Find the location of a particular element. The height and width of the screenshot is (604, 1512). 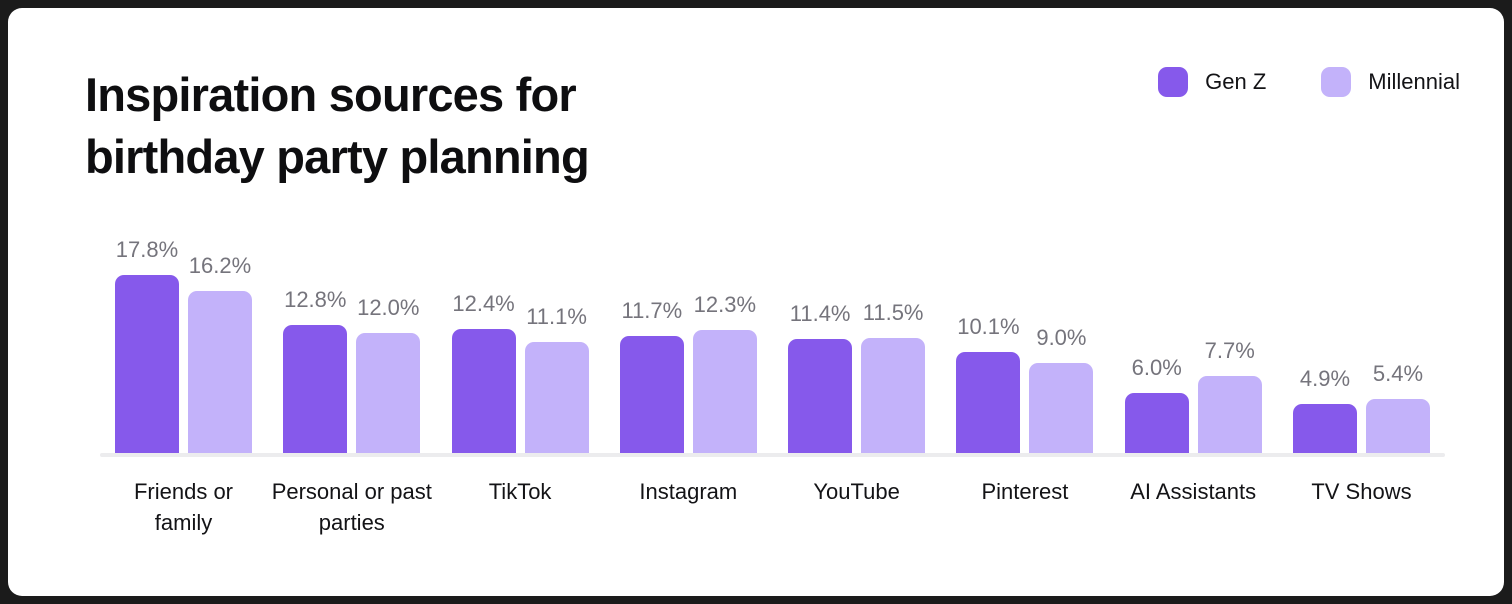

bar-group: 12.4% 11.1% is located at coordinates (520, 372).